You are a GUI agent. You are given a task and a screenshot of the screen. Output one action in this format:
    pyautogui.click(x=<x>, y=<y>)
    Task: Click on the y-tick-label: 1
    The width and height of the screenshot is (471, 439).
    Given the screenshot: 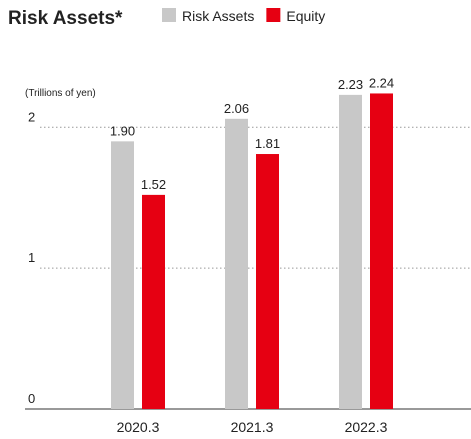 What is the action you would take?
    pyautogui.click(x=31, y=257)
    